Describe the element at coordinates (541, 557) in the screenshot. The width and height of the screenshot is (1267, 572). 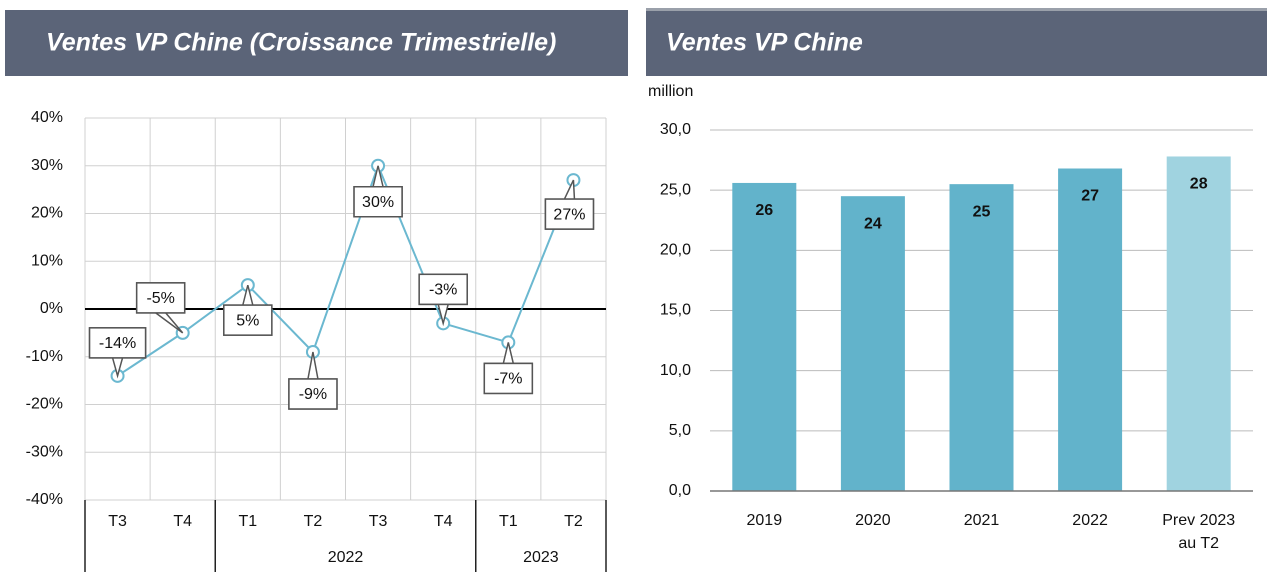
I see `x-group-label: 2023` at that location.